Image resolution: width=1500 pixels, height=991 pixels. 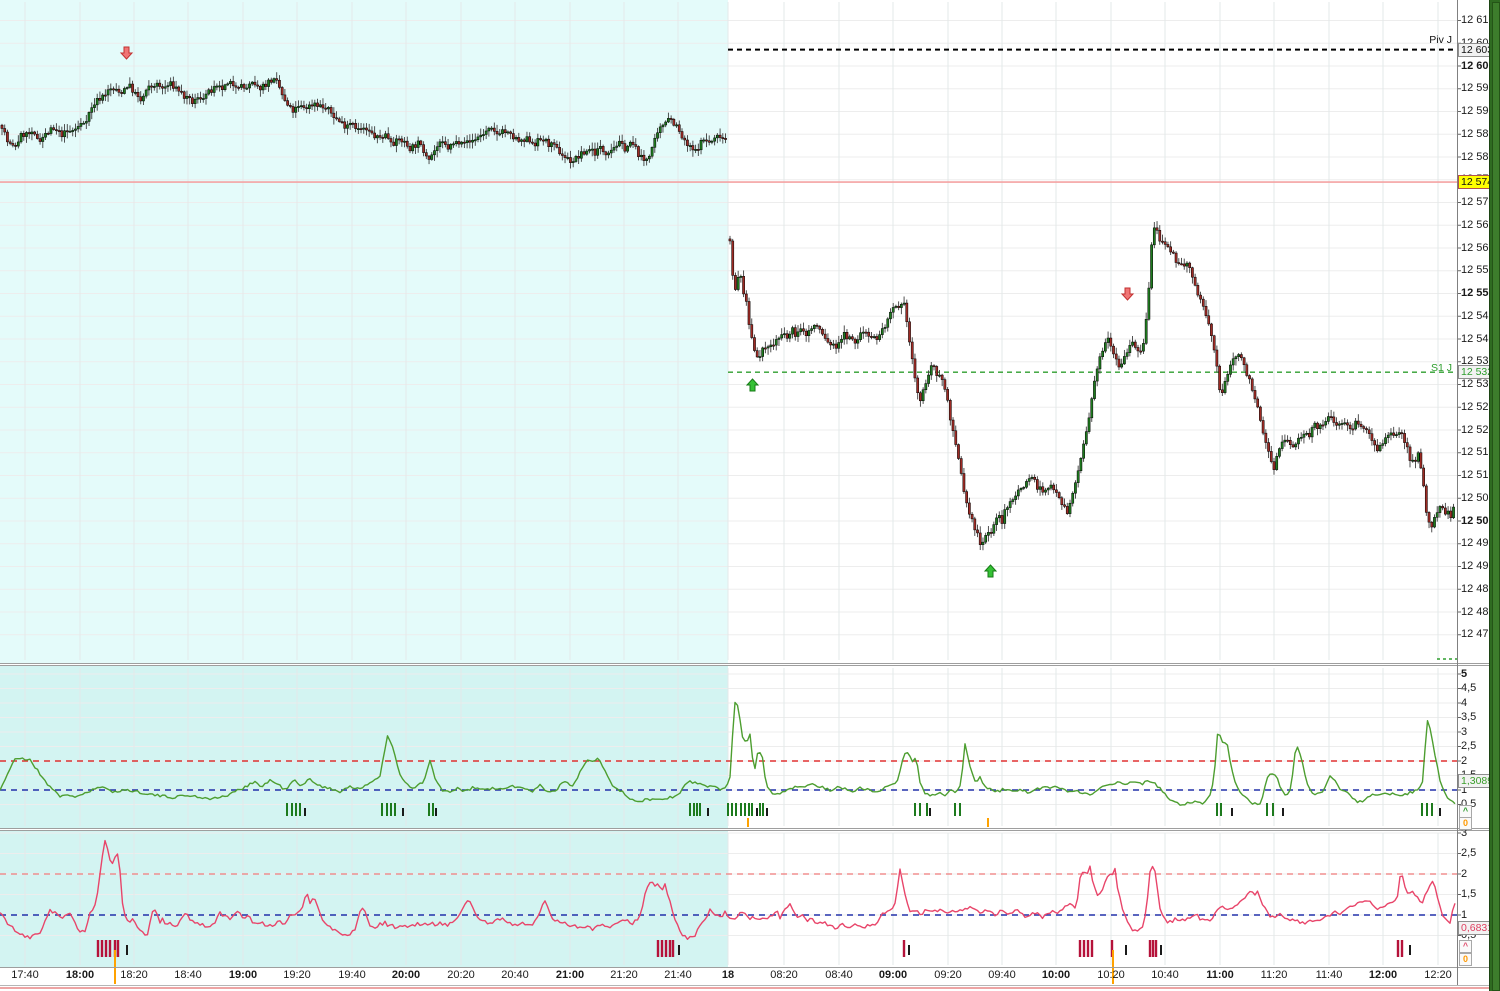 What do you see at coordinates (1478, 224) in the screenshot?
I see `price-tick-label: 12 565` at bounding box center [1478, 224].